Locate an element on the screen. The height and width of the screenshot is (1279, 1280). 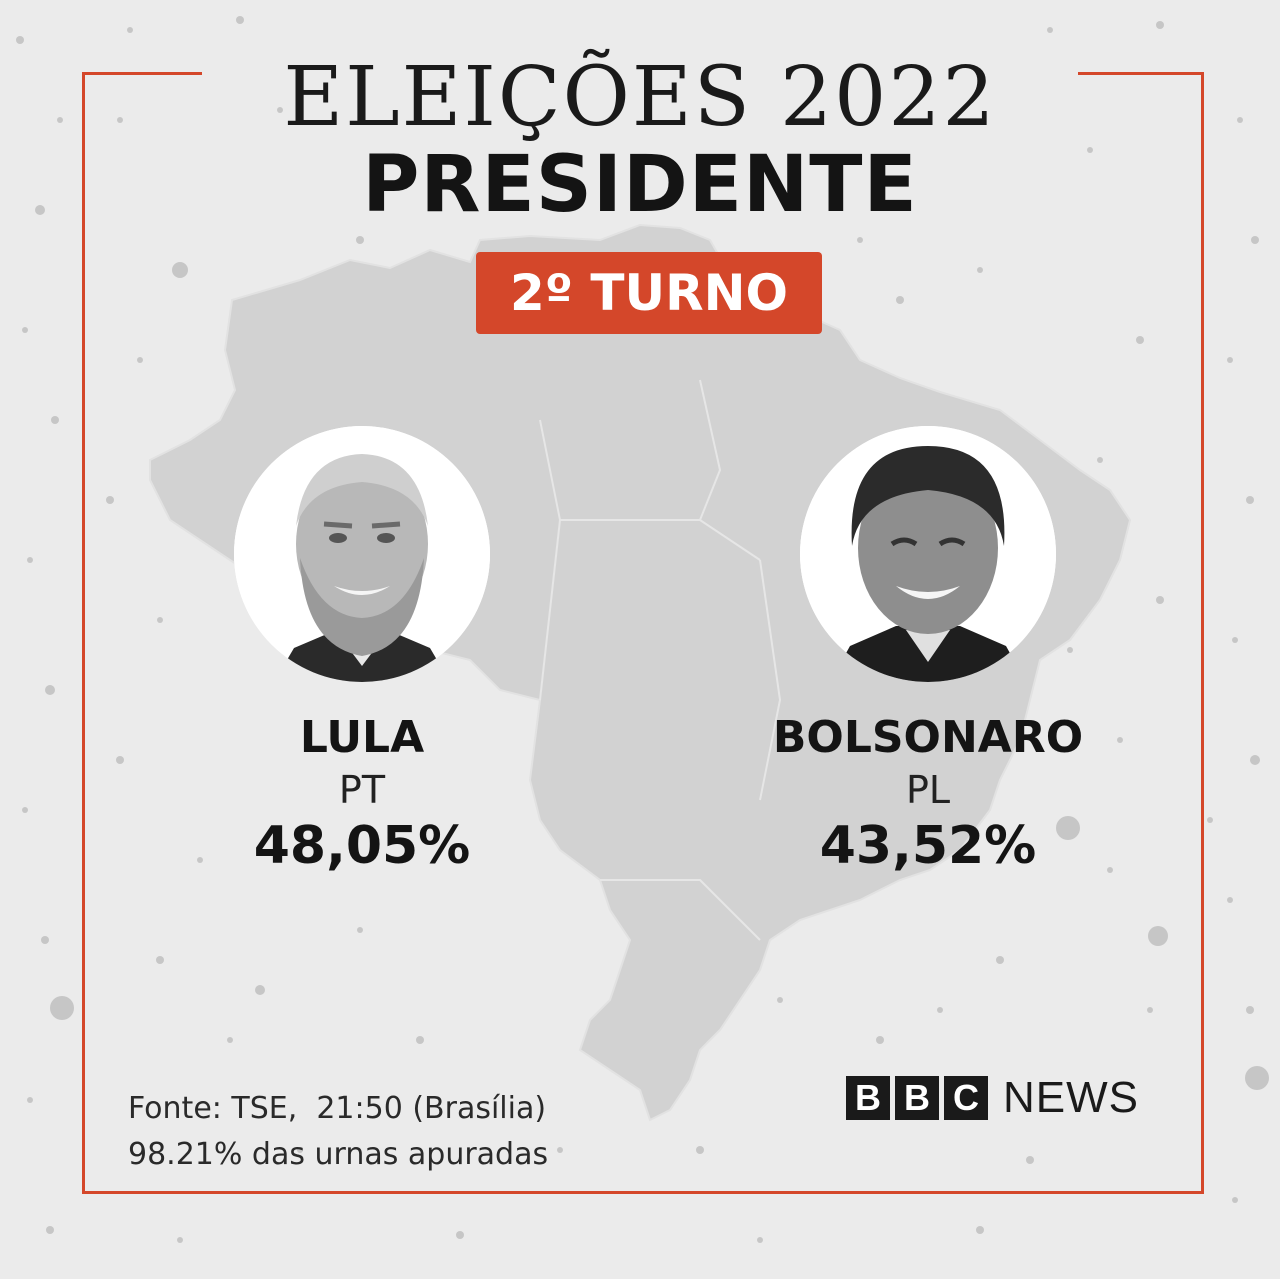
logo-block-c: C is located at coordinates (966, 1098).